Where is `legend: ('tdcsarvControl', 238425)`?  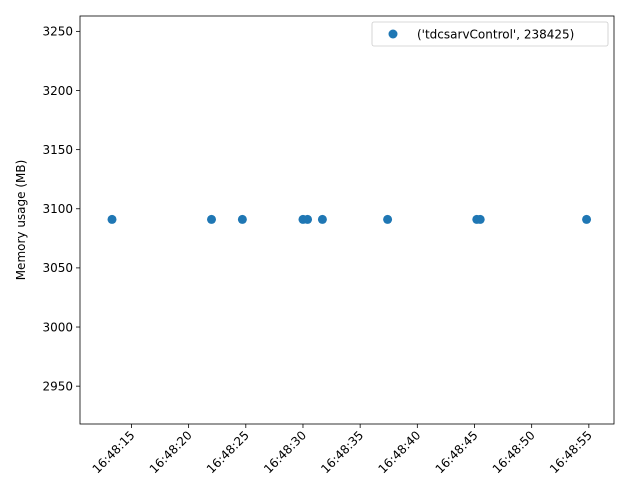 legend: ('tdcsarvControl', 238425) is located at coordinates (490, 34).